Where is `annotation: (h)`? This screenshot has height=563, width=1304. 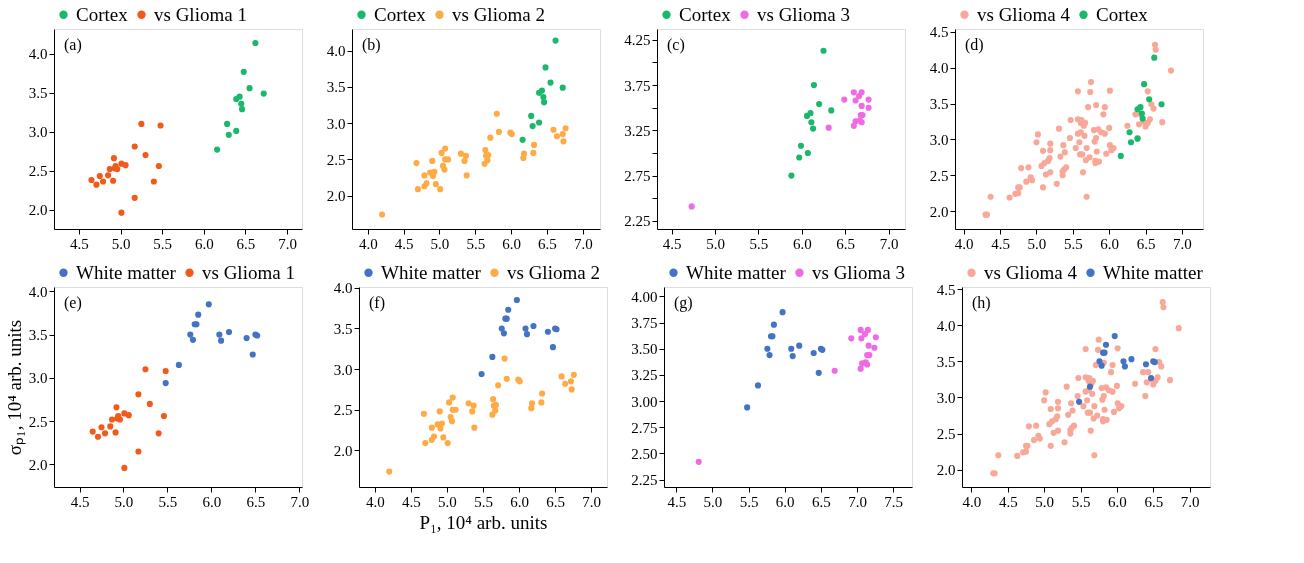
annotation: (h) is located at coordinates (981, 303).